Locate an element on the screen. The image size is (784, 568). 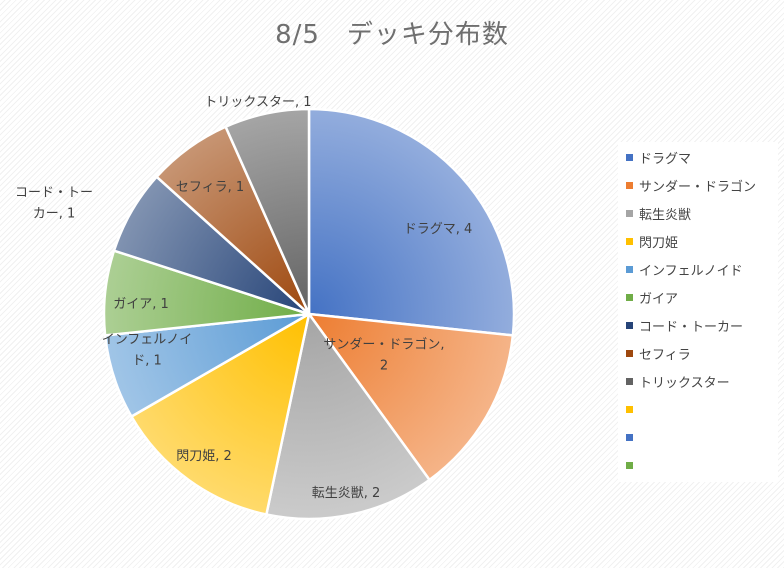
legend-item: サンダー・ドラゴン is located at coordinates (698, 185).